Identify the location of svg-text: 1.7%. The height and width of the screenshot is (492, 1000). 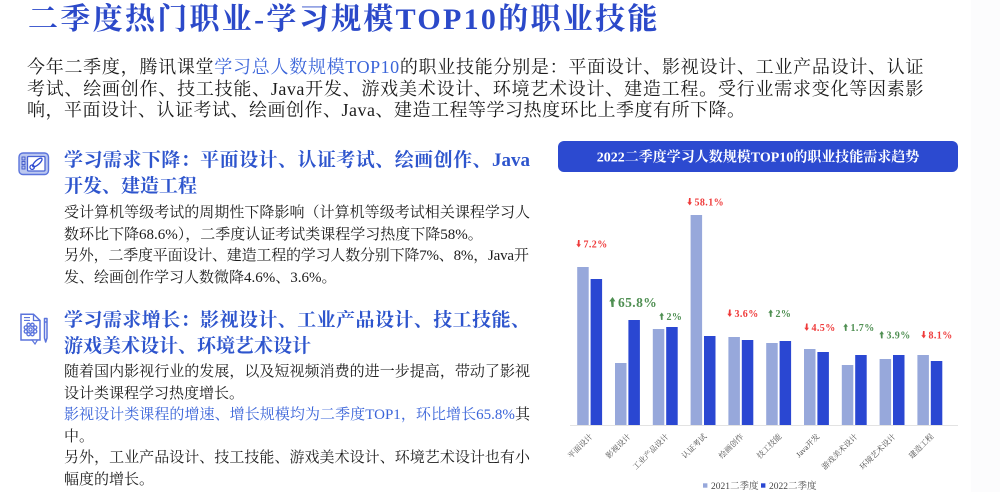
(863, 328).